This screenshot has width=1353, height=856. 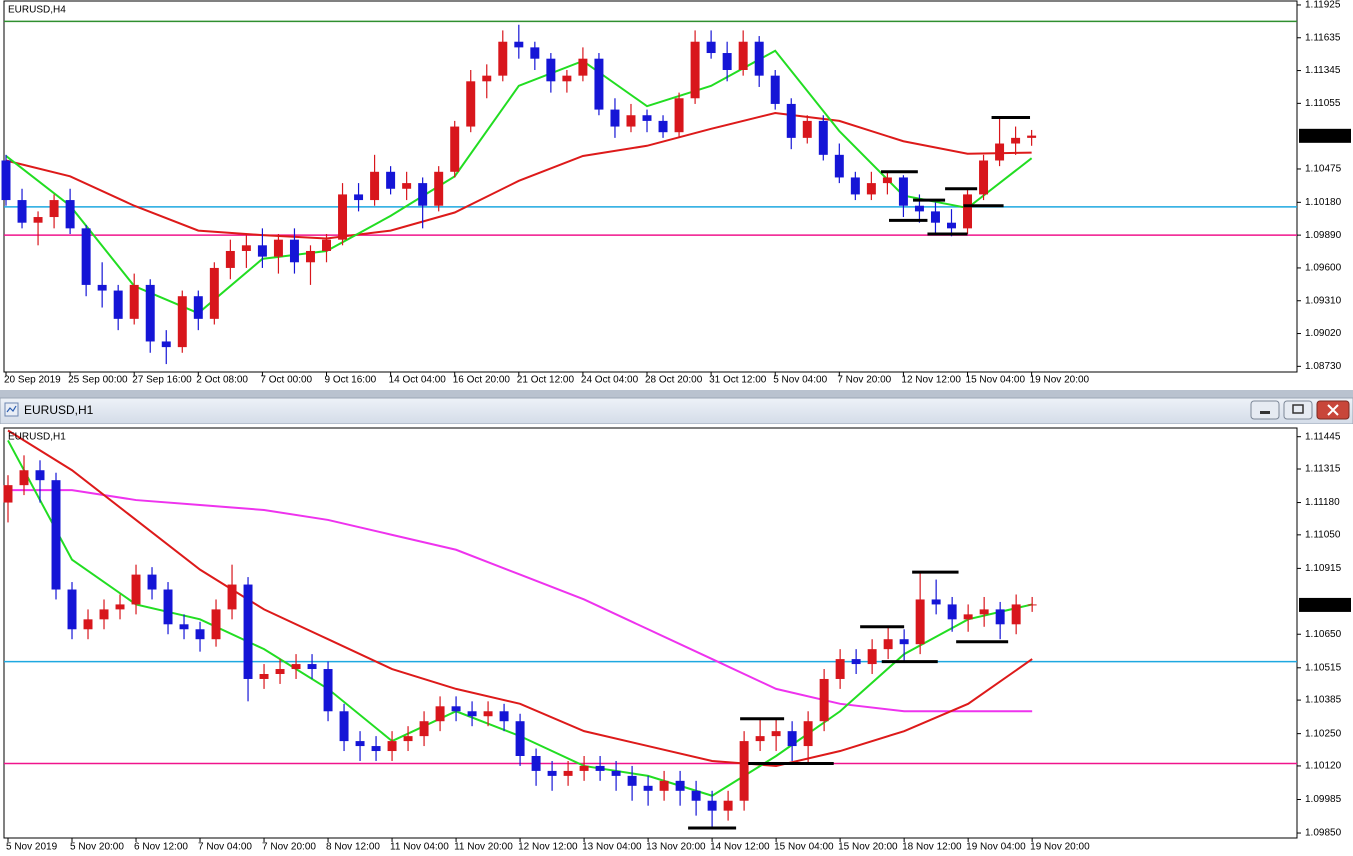 What do you see at coordinates (676, 847) in the screenshot?
I see `x-tick-label: 13 Nov 20:00` at bounding box center [676, 847].